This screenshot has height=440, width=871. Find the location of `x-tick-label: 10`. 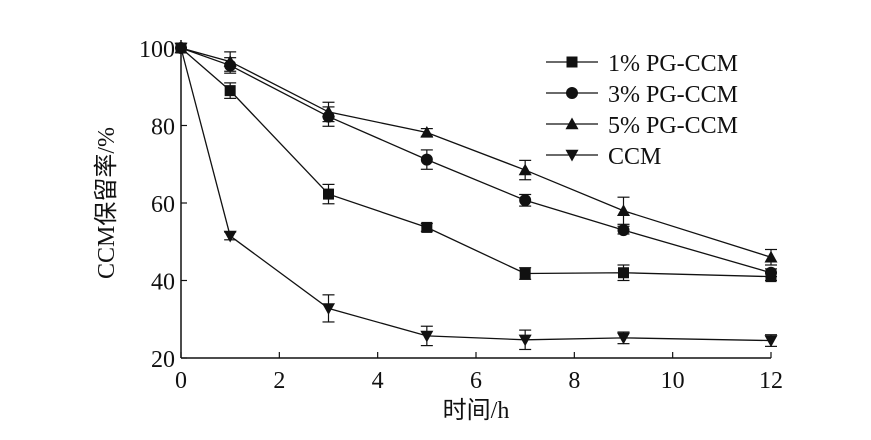

x-tick-label: 10 is located at coordinates (673, 381).